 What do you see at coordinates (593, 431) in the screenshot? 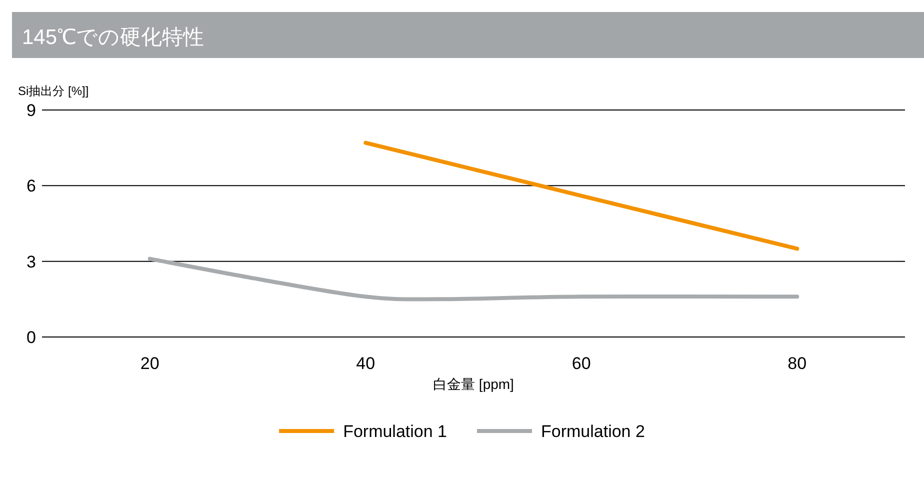
I see `legend-label: Formulation 2` at bounding box center [593, 431].